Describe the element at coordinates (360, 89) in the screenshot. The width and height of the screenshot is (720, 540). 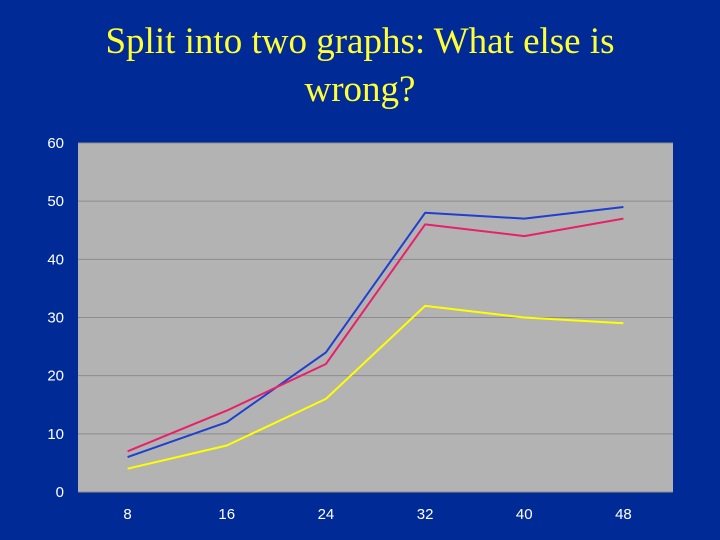
I see `slide-title-line-2: wrong?` at that location.